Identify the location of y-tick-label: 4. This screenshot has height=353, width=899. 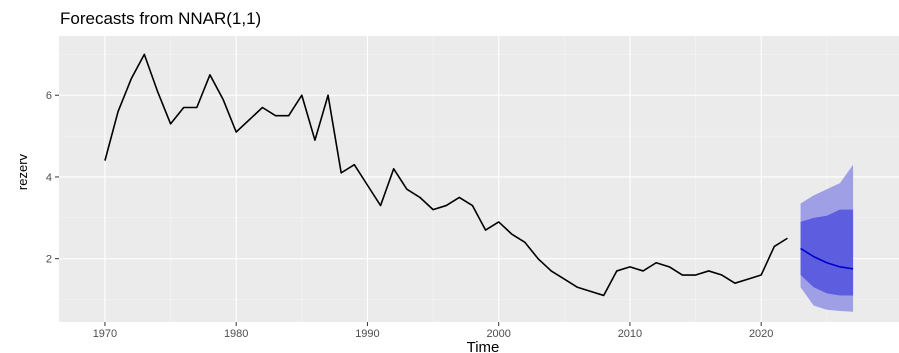
(49, 178).